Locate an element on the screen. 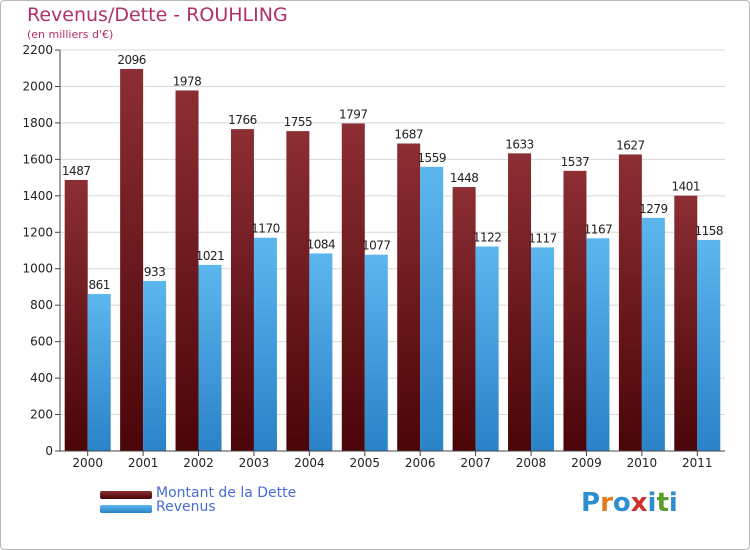 The image size is (750, 550). x-tick-label: 2006 is located at coordinates (420, 463).